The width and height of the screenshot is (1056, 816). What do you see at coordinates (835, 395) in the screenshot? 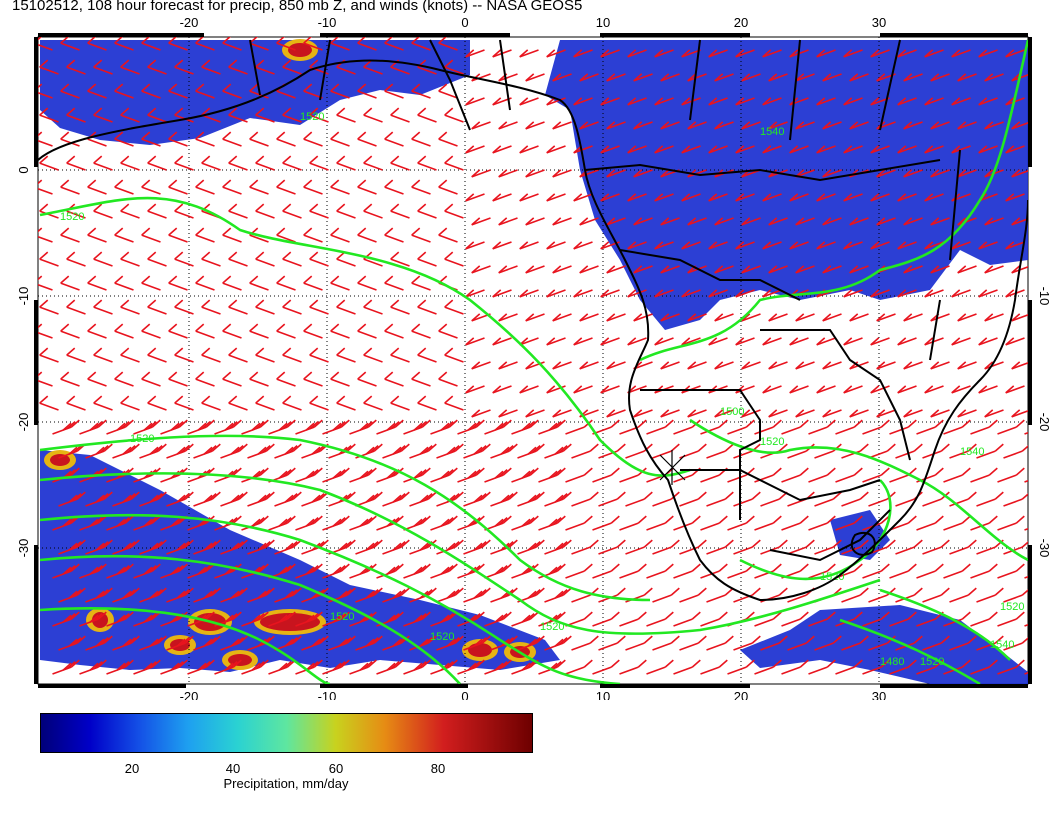
I see `coastline-path` at bounding box center [835, 395].